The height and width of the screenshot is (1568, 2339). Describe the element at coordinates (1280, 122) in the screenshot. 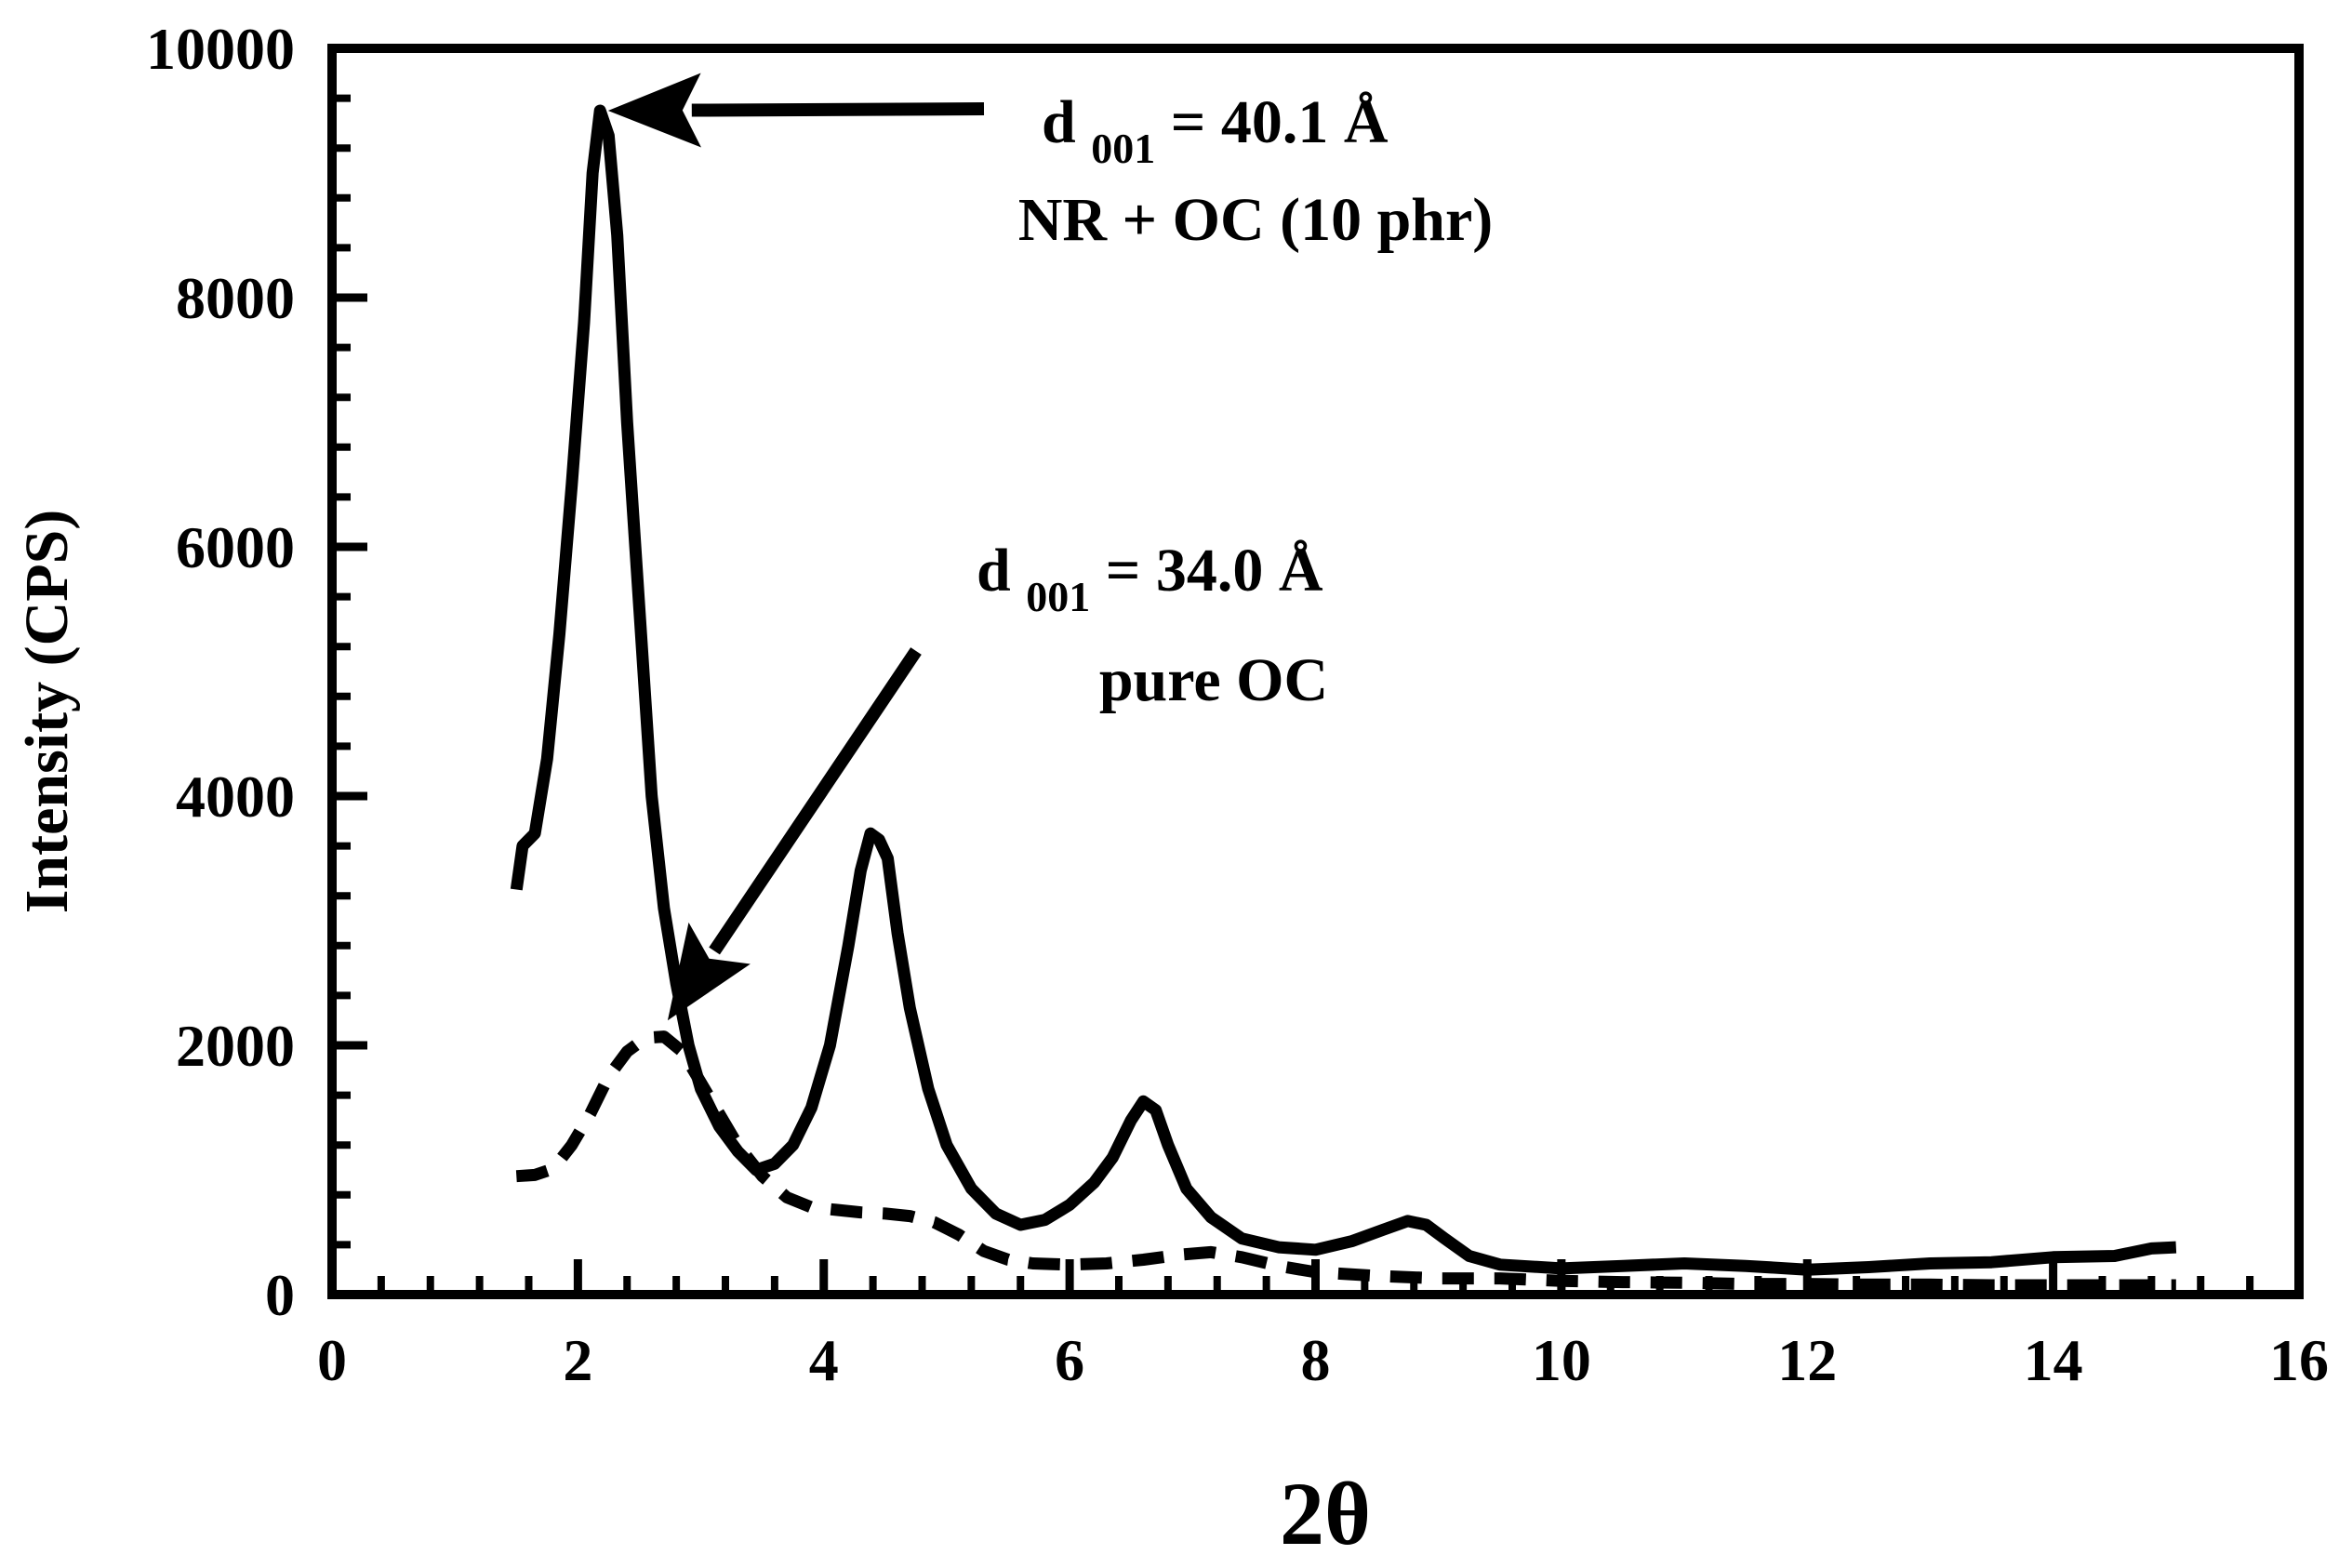

I see `annotation-nr-oc-value: = 40.1 Å` at that location.